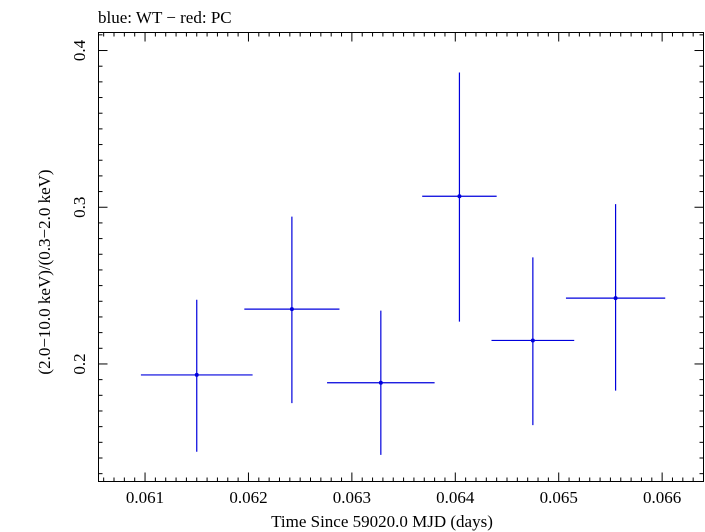  I want to click on y-tick-label: 0.2, so click(79, 363).